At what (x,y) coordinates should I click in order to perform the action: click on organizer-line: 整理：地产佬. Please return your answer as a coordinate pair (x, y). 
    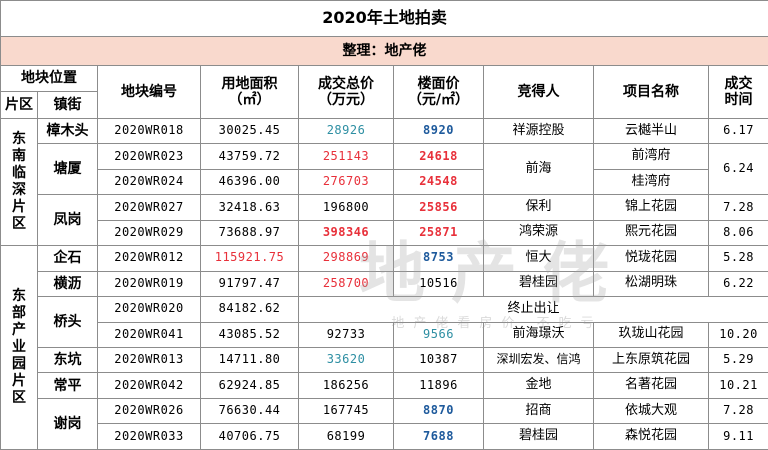
    Looking at the image, I should click on (384, 51).